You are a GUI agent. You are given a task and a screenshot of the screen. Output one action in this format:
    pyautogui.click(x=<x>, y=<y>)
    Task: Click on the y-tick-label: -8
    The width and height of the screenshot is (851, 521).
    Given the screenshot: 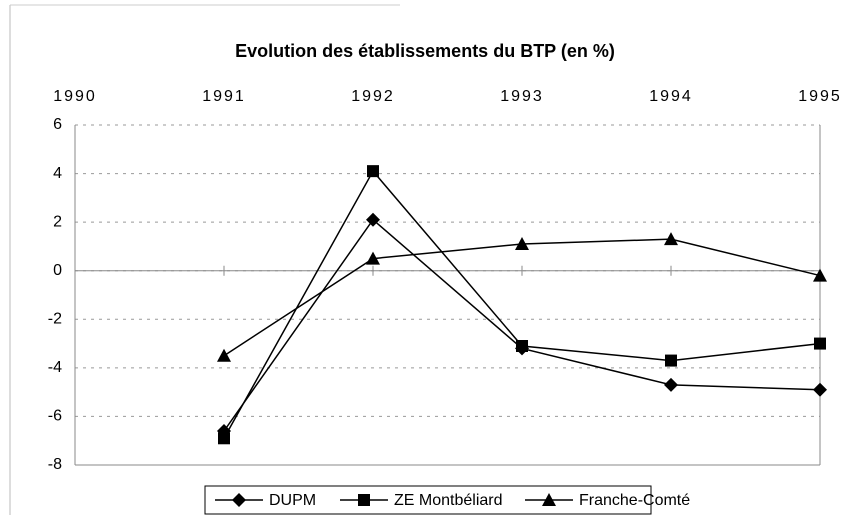 What is the action you would take?
    pyautogui.click(x=55, y=464)
    